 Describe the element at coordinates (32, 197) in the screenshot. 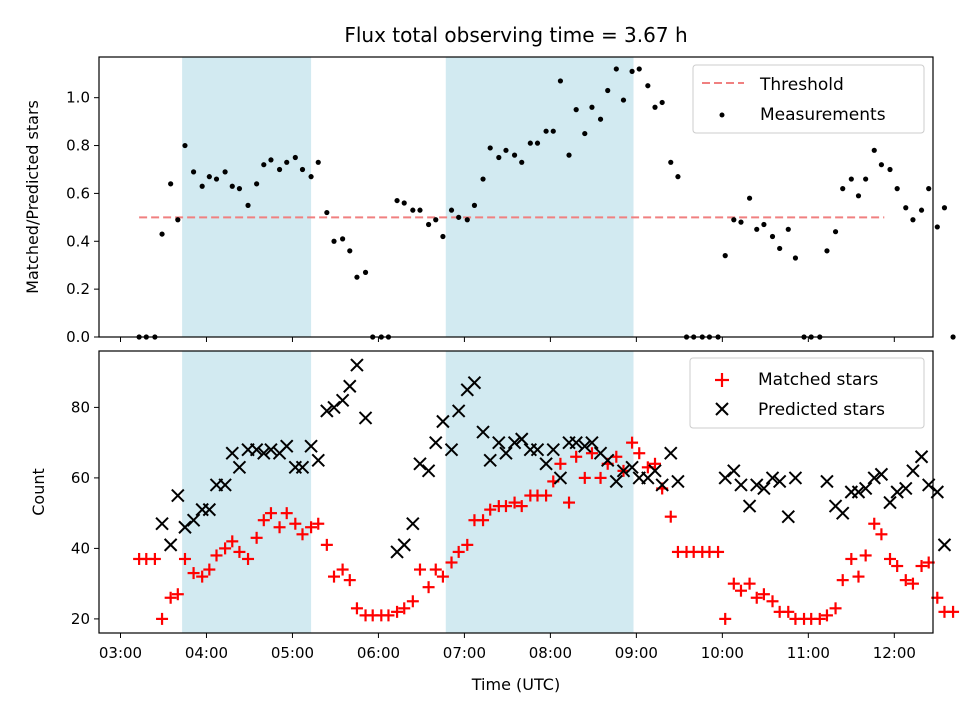

I see `ratio-y-axis-label: Matched/Predicted stars` at that location.